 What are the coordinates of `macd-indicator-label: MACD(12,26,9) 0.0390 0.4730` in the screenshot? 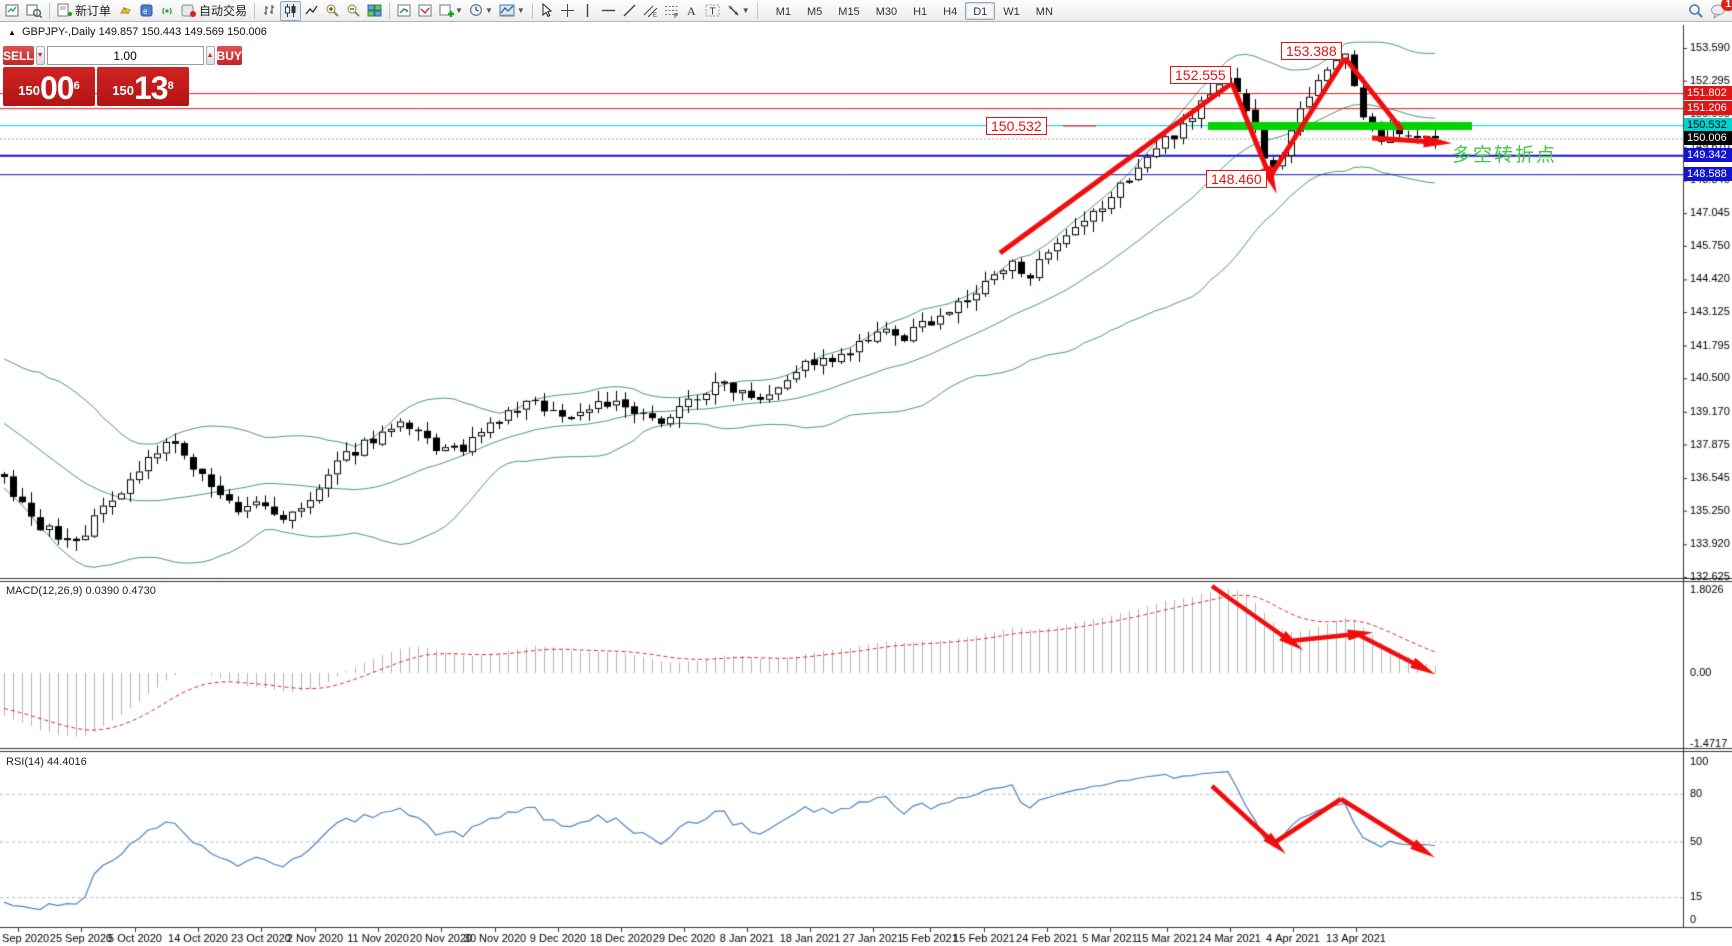 It's located at (81, 591).